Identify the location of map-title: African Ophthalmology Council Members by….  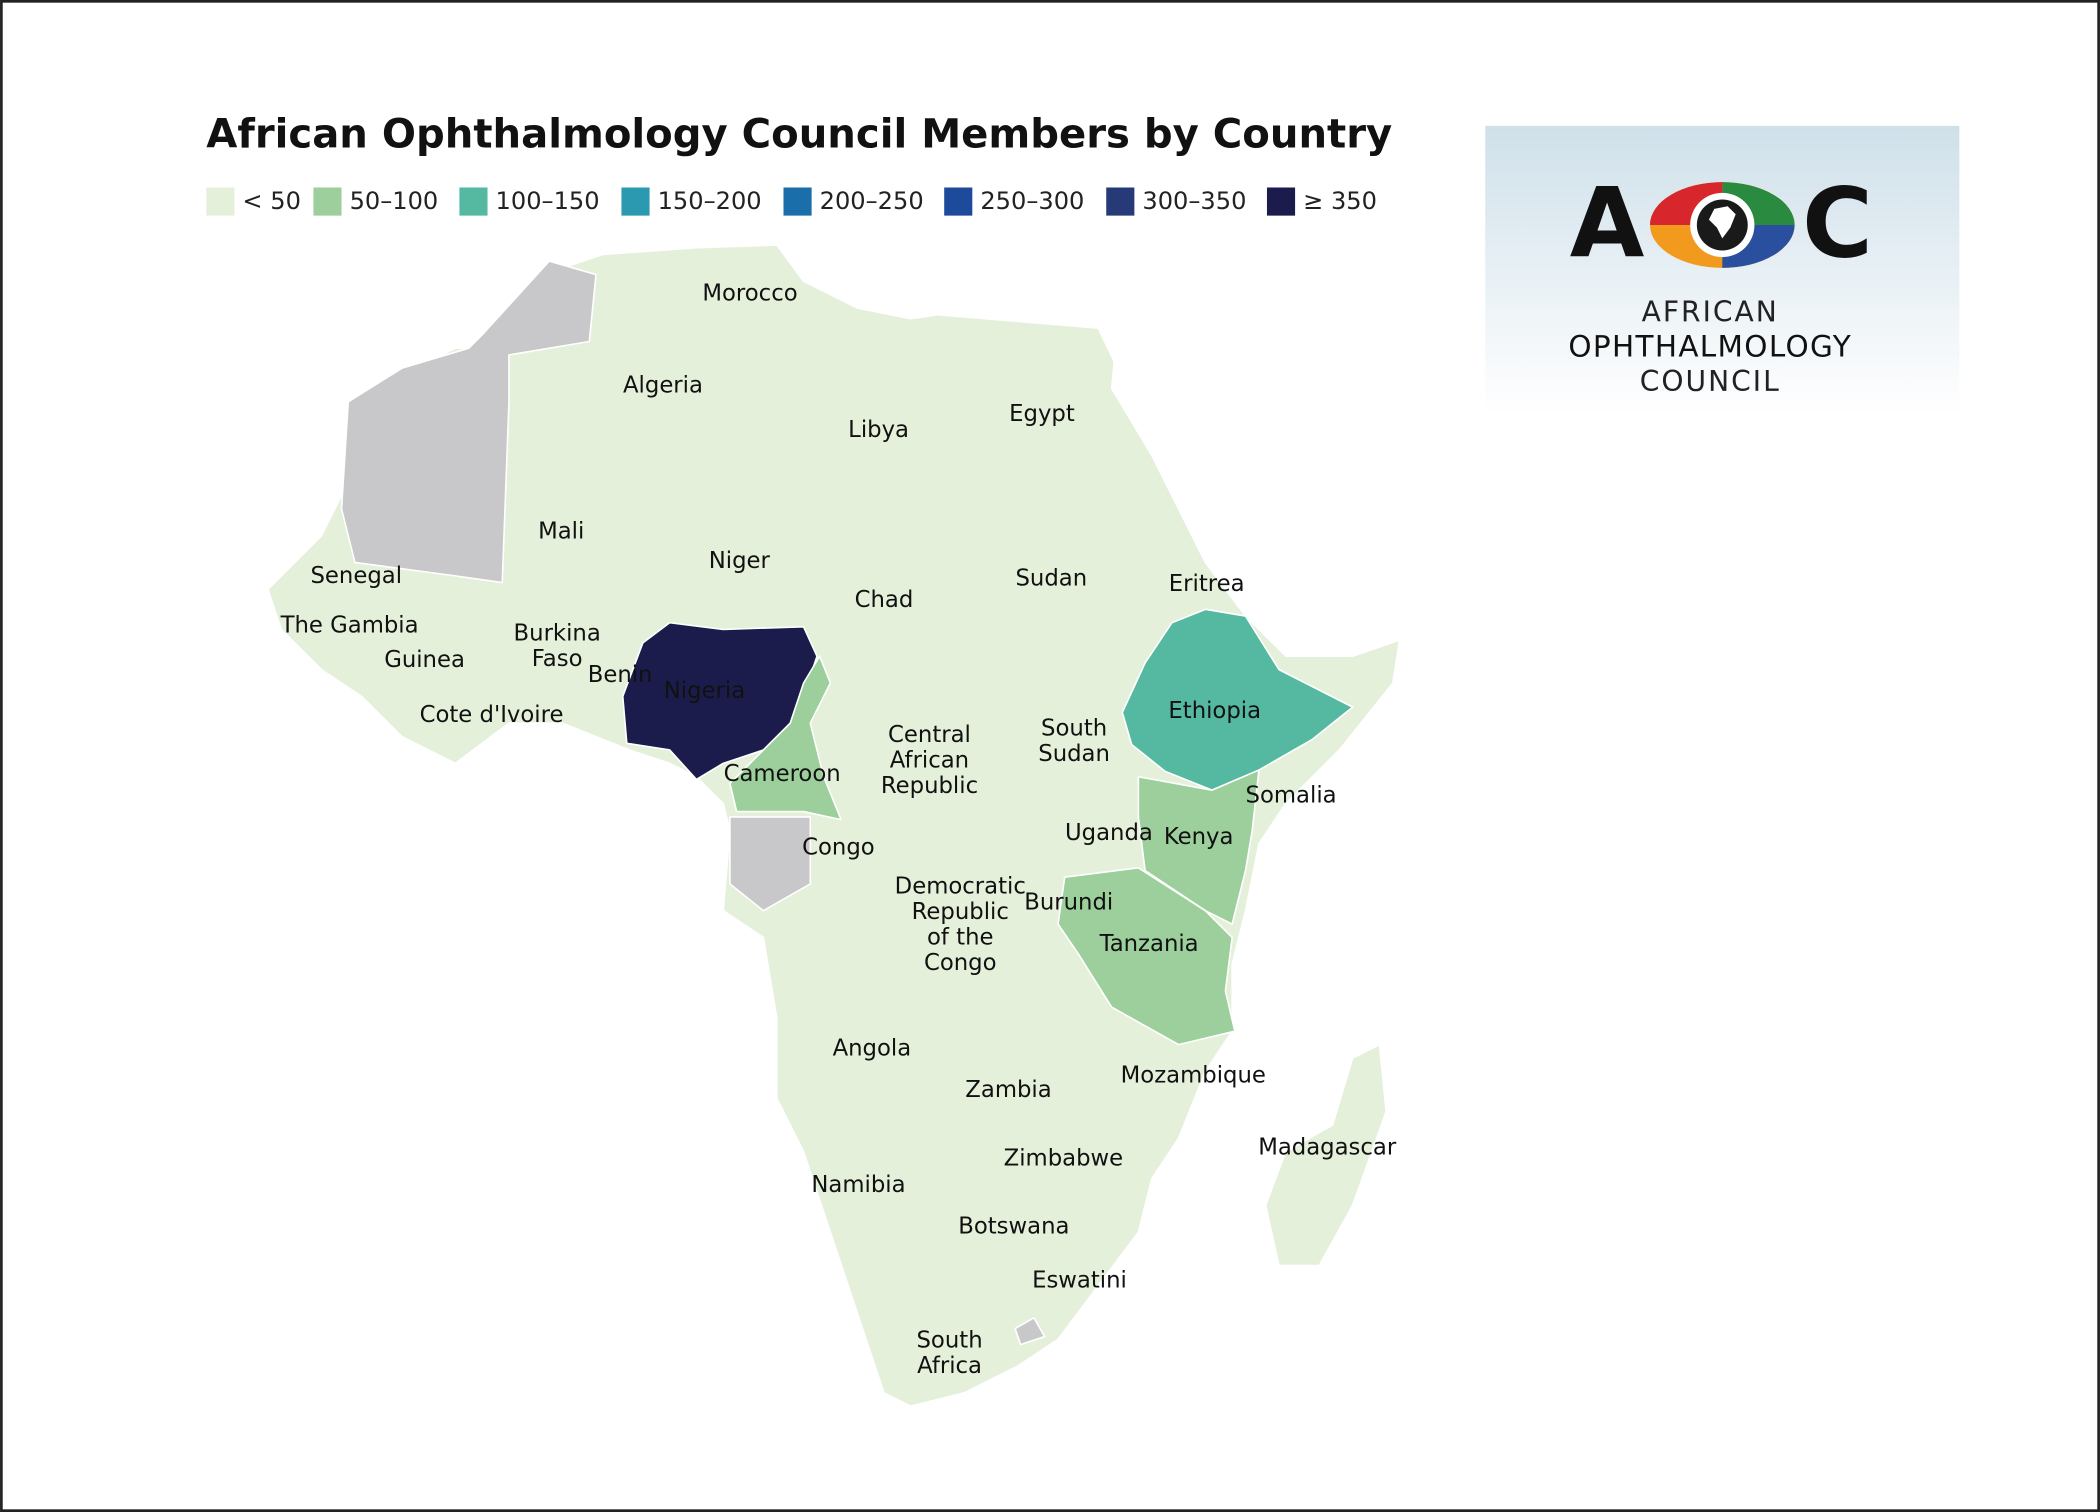
(799, 135).